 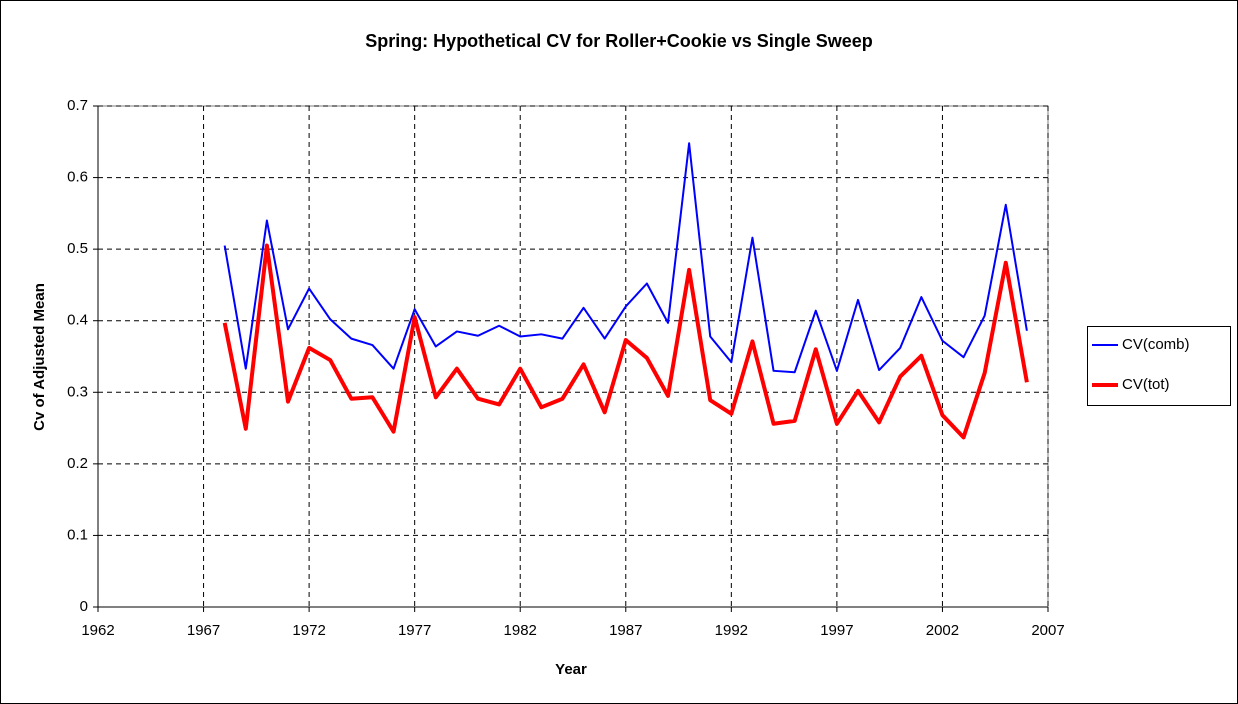 I want to click on y-tick-label: 0.5, so click(x=77, y=248).